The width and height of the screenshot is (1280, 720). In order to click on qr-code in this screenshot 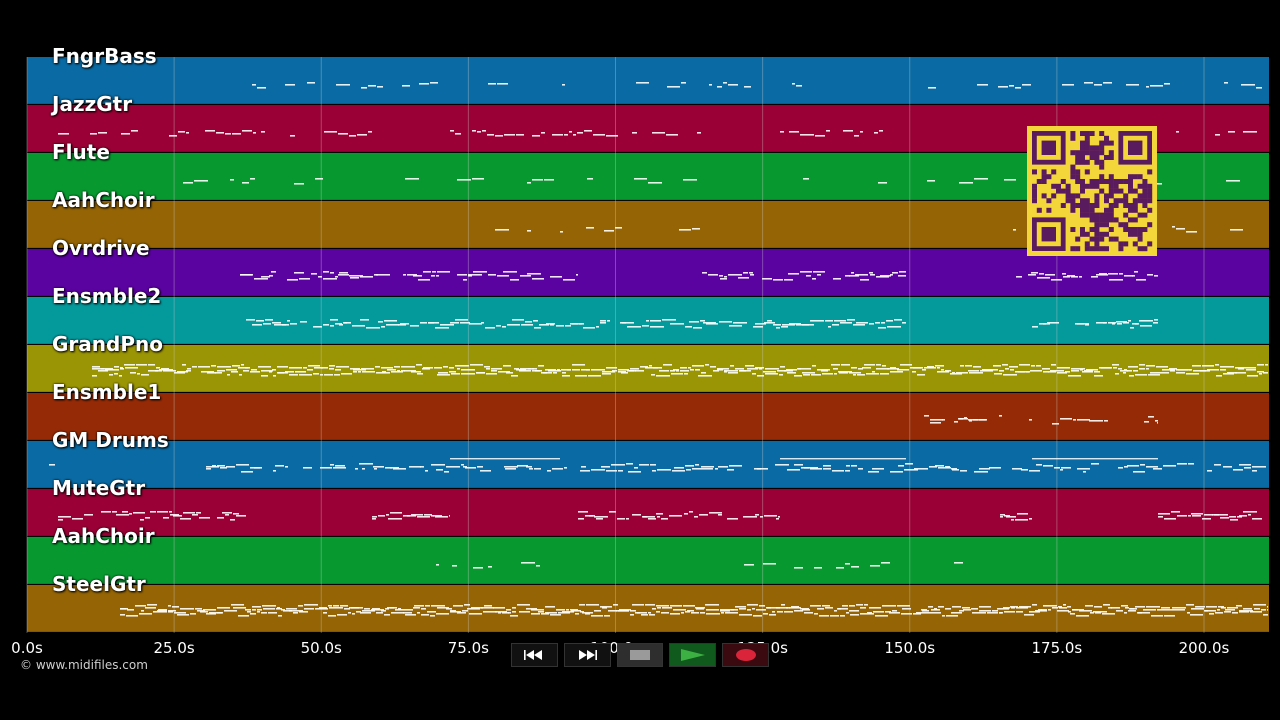, I will do `click(1092, 191)`.